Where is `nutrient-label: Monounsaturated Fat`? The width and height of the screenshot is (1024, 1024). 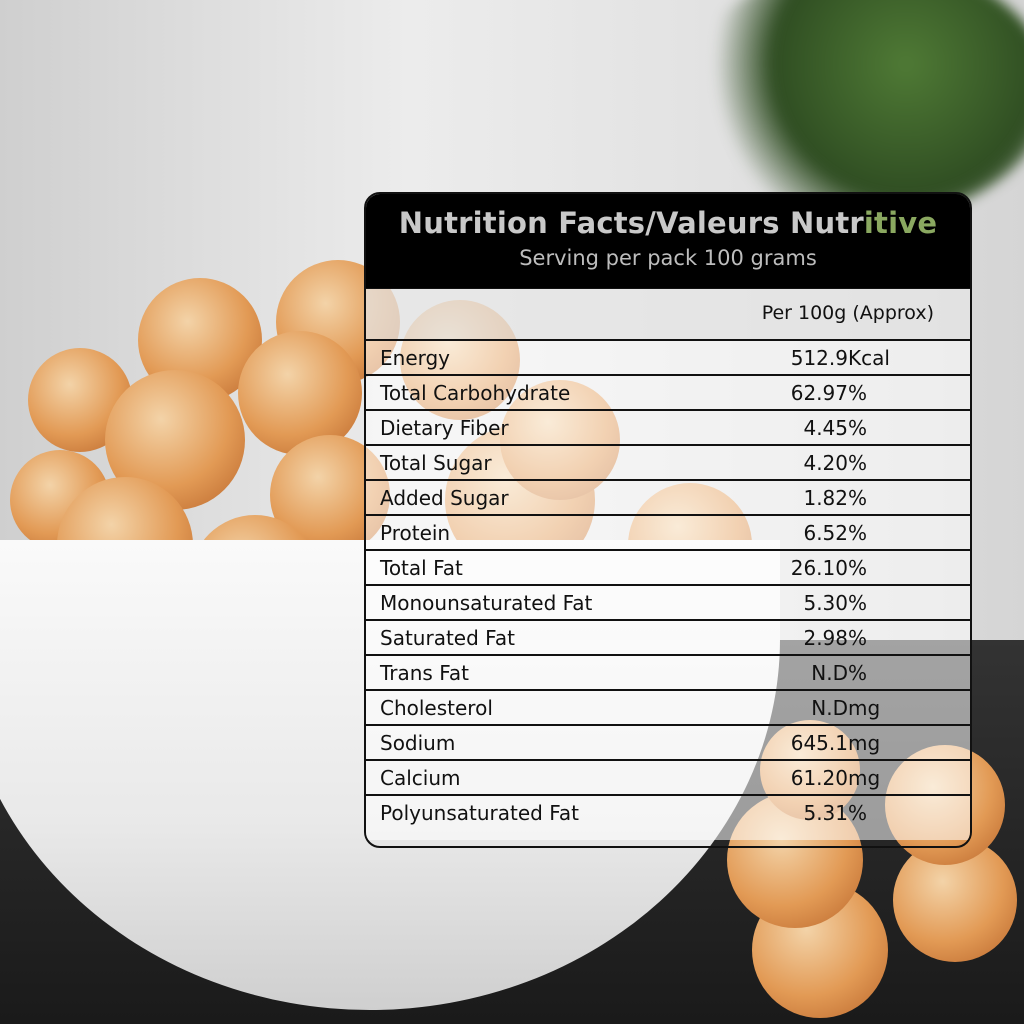 nutrient-label: Monounsaturated Fat is located at coordinates (486, 603).